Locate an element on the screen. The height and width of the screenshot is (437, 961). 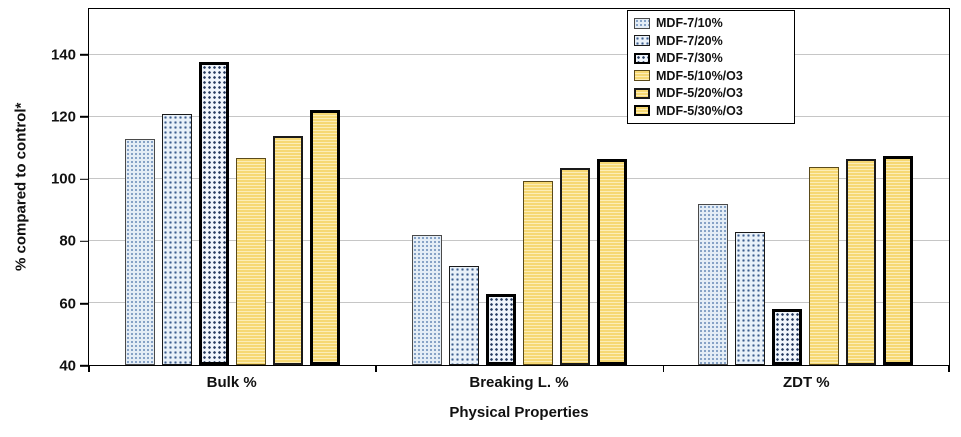
category-label-zdt: ZDT % is located at coordinates (806, 382).